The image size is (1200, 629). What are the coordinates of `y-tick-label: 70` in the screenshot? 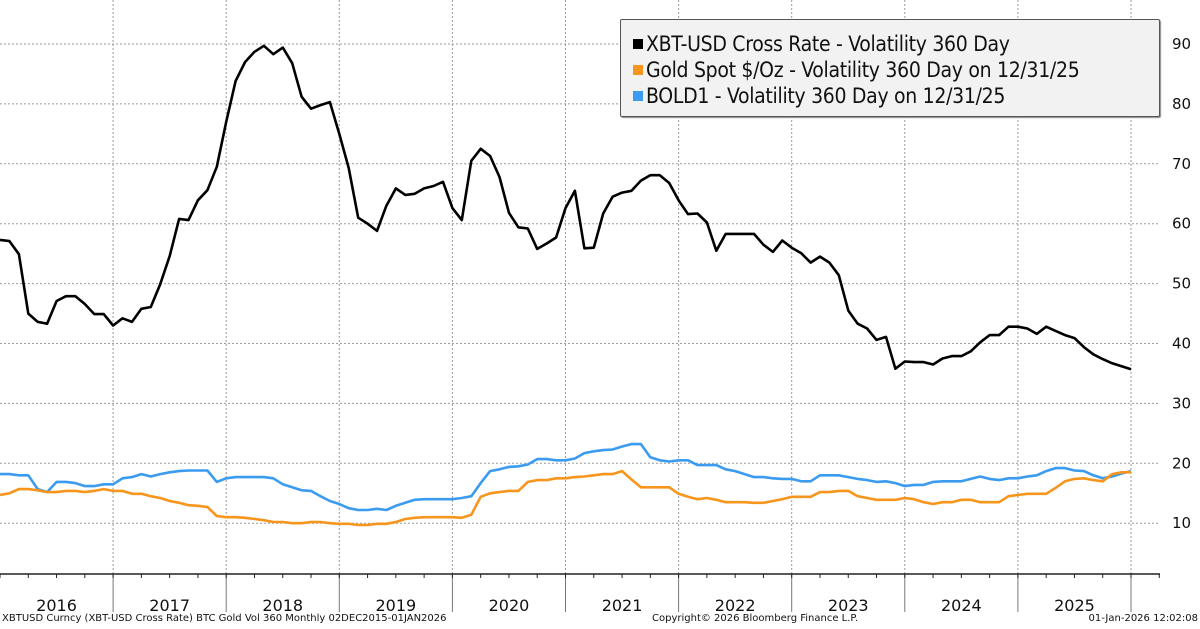 It's located at (1181, 164).